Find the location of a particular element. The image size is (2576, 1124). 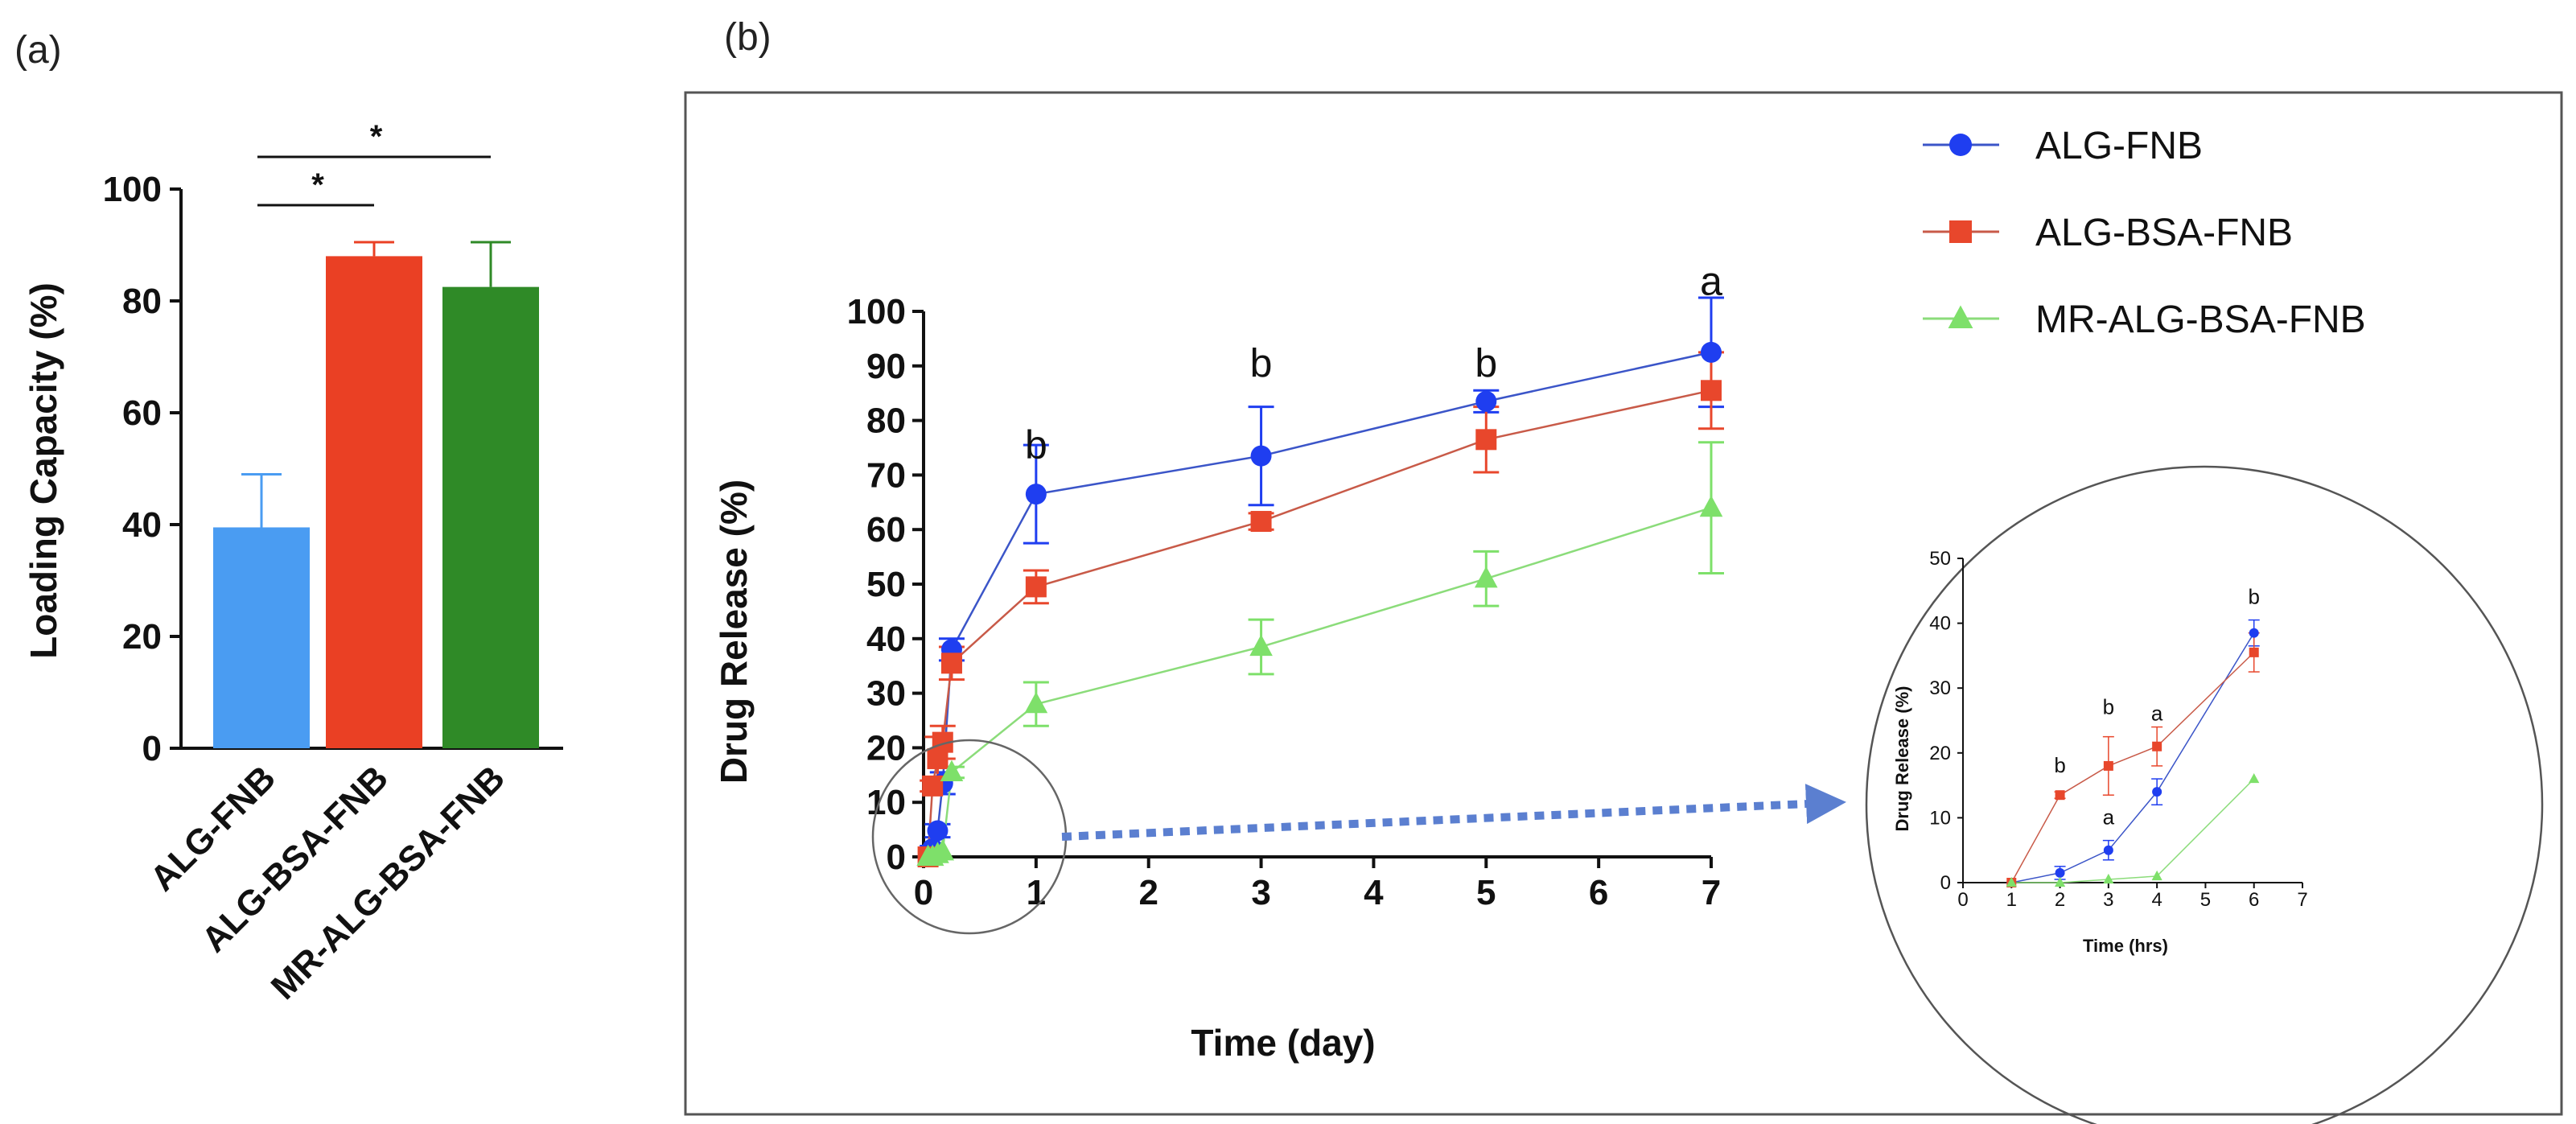

inset-xtick-label: 4 is located at coordinates (2156, 900).